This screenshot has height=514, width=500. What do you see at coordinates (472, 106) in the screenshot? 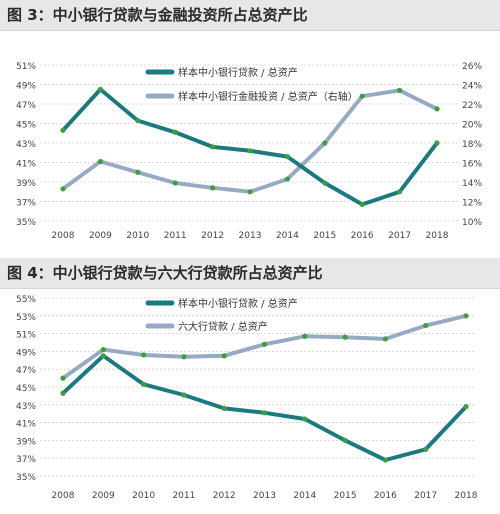
I see `y2-tick-label: 22%` at bounding box center [472, 106].